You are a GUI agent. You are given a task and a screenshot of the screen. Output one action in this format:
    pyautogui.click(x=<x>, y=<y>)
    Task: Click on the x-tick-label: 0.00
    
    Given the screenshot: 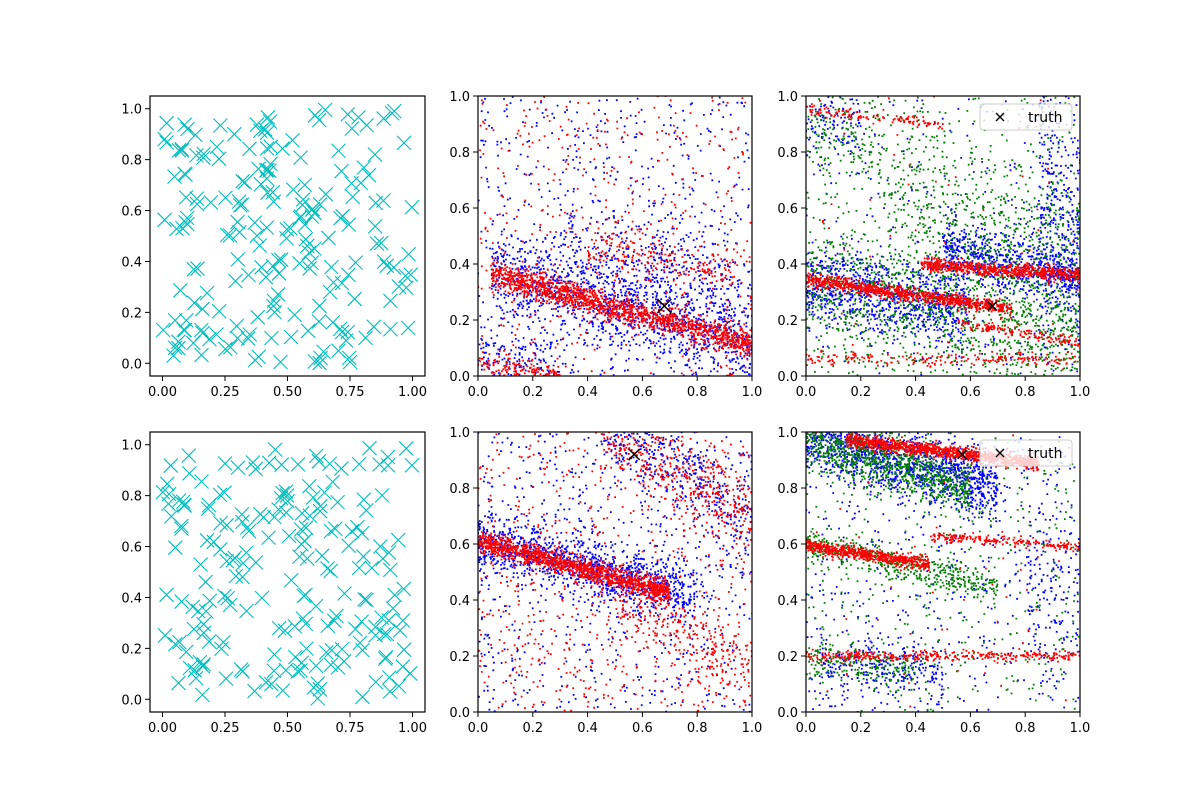 What is the action you would take?
    pyautogui.click(x=162, y=728)
    